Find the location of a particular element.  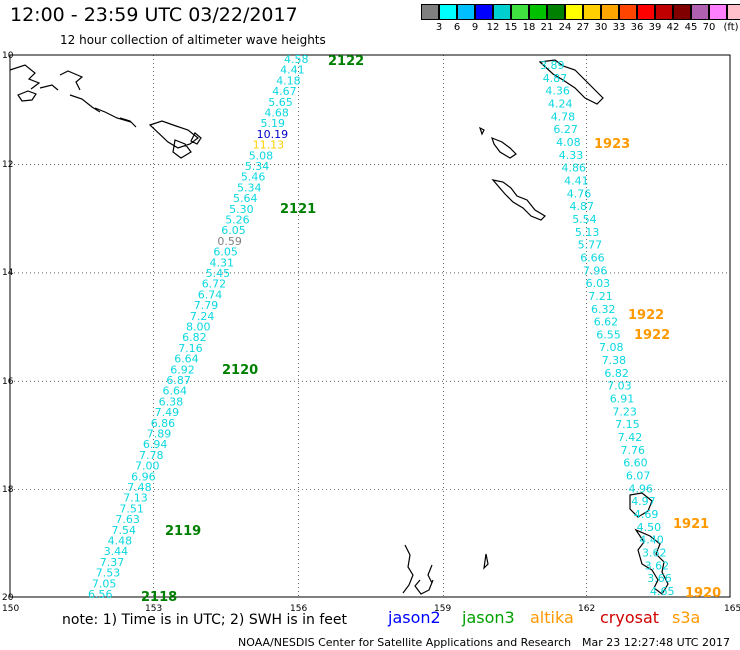

swh-value: 7.96 is located at coordinates (595, 270).